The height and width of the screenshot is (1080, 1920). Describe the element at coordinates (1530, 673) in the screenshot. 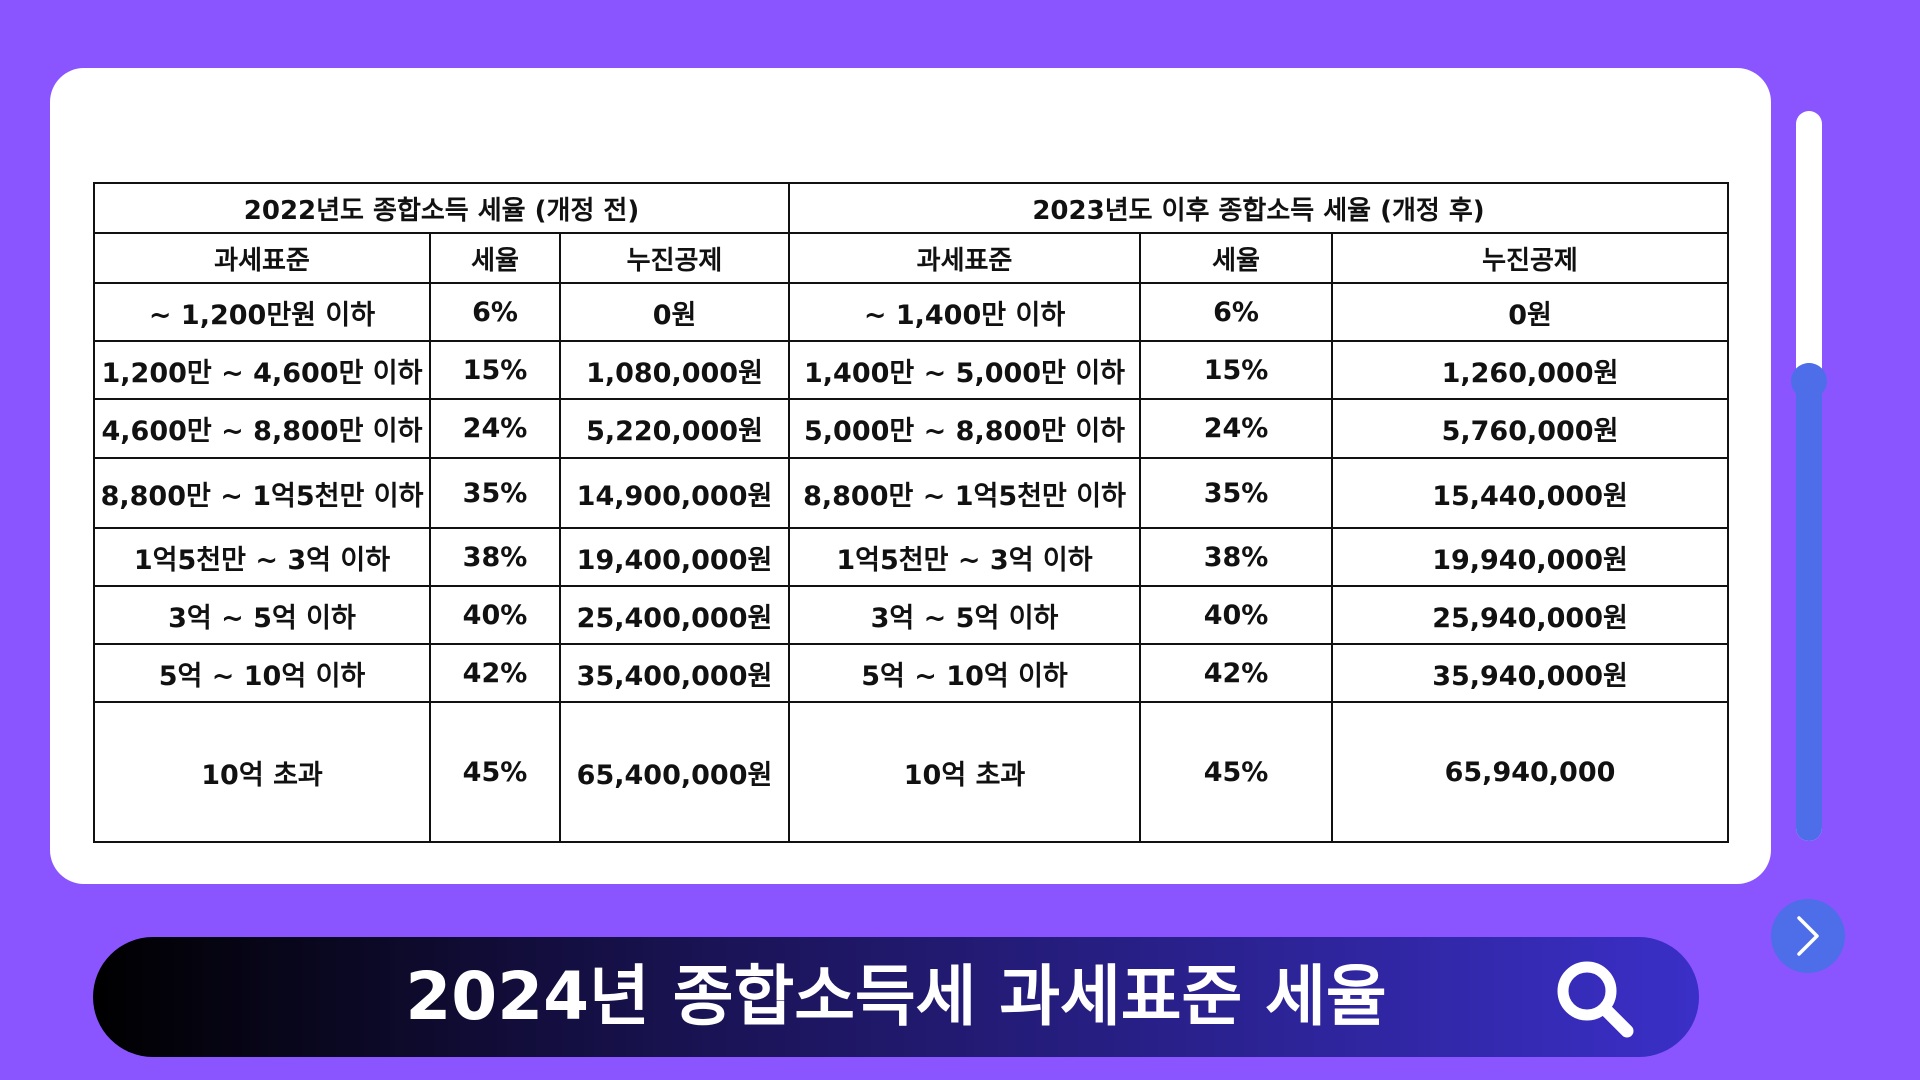

I see `table-cell: 35,940,000원` at that location.